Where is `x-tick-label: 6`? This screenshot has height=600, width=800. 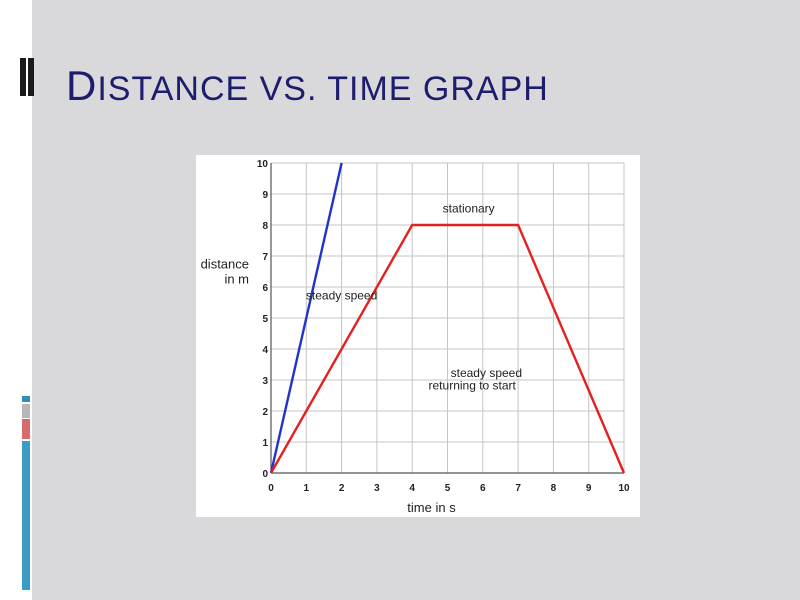
x-tick-label: 6 is located at coordinates (483, 488).